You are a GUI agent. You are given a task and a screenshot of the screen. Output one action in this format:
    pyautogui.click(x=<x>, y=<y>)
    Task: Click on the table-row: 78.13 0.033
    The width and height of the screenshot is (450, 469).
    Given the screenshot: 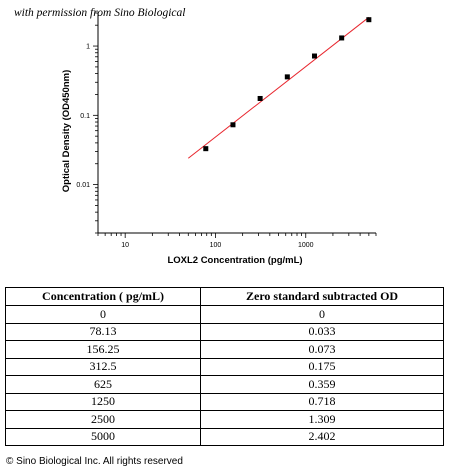 What is the action you would take?
    pyautogui.click(x=224, y=331)
    